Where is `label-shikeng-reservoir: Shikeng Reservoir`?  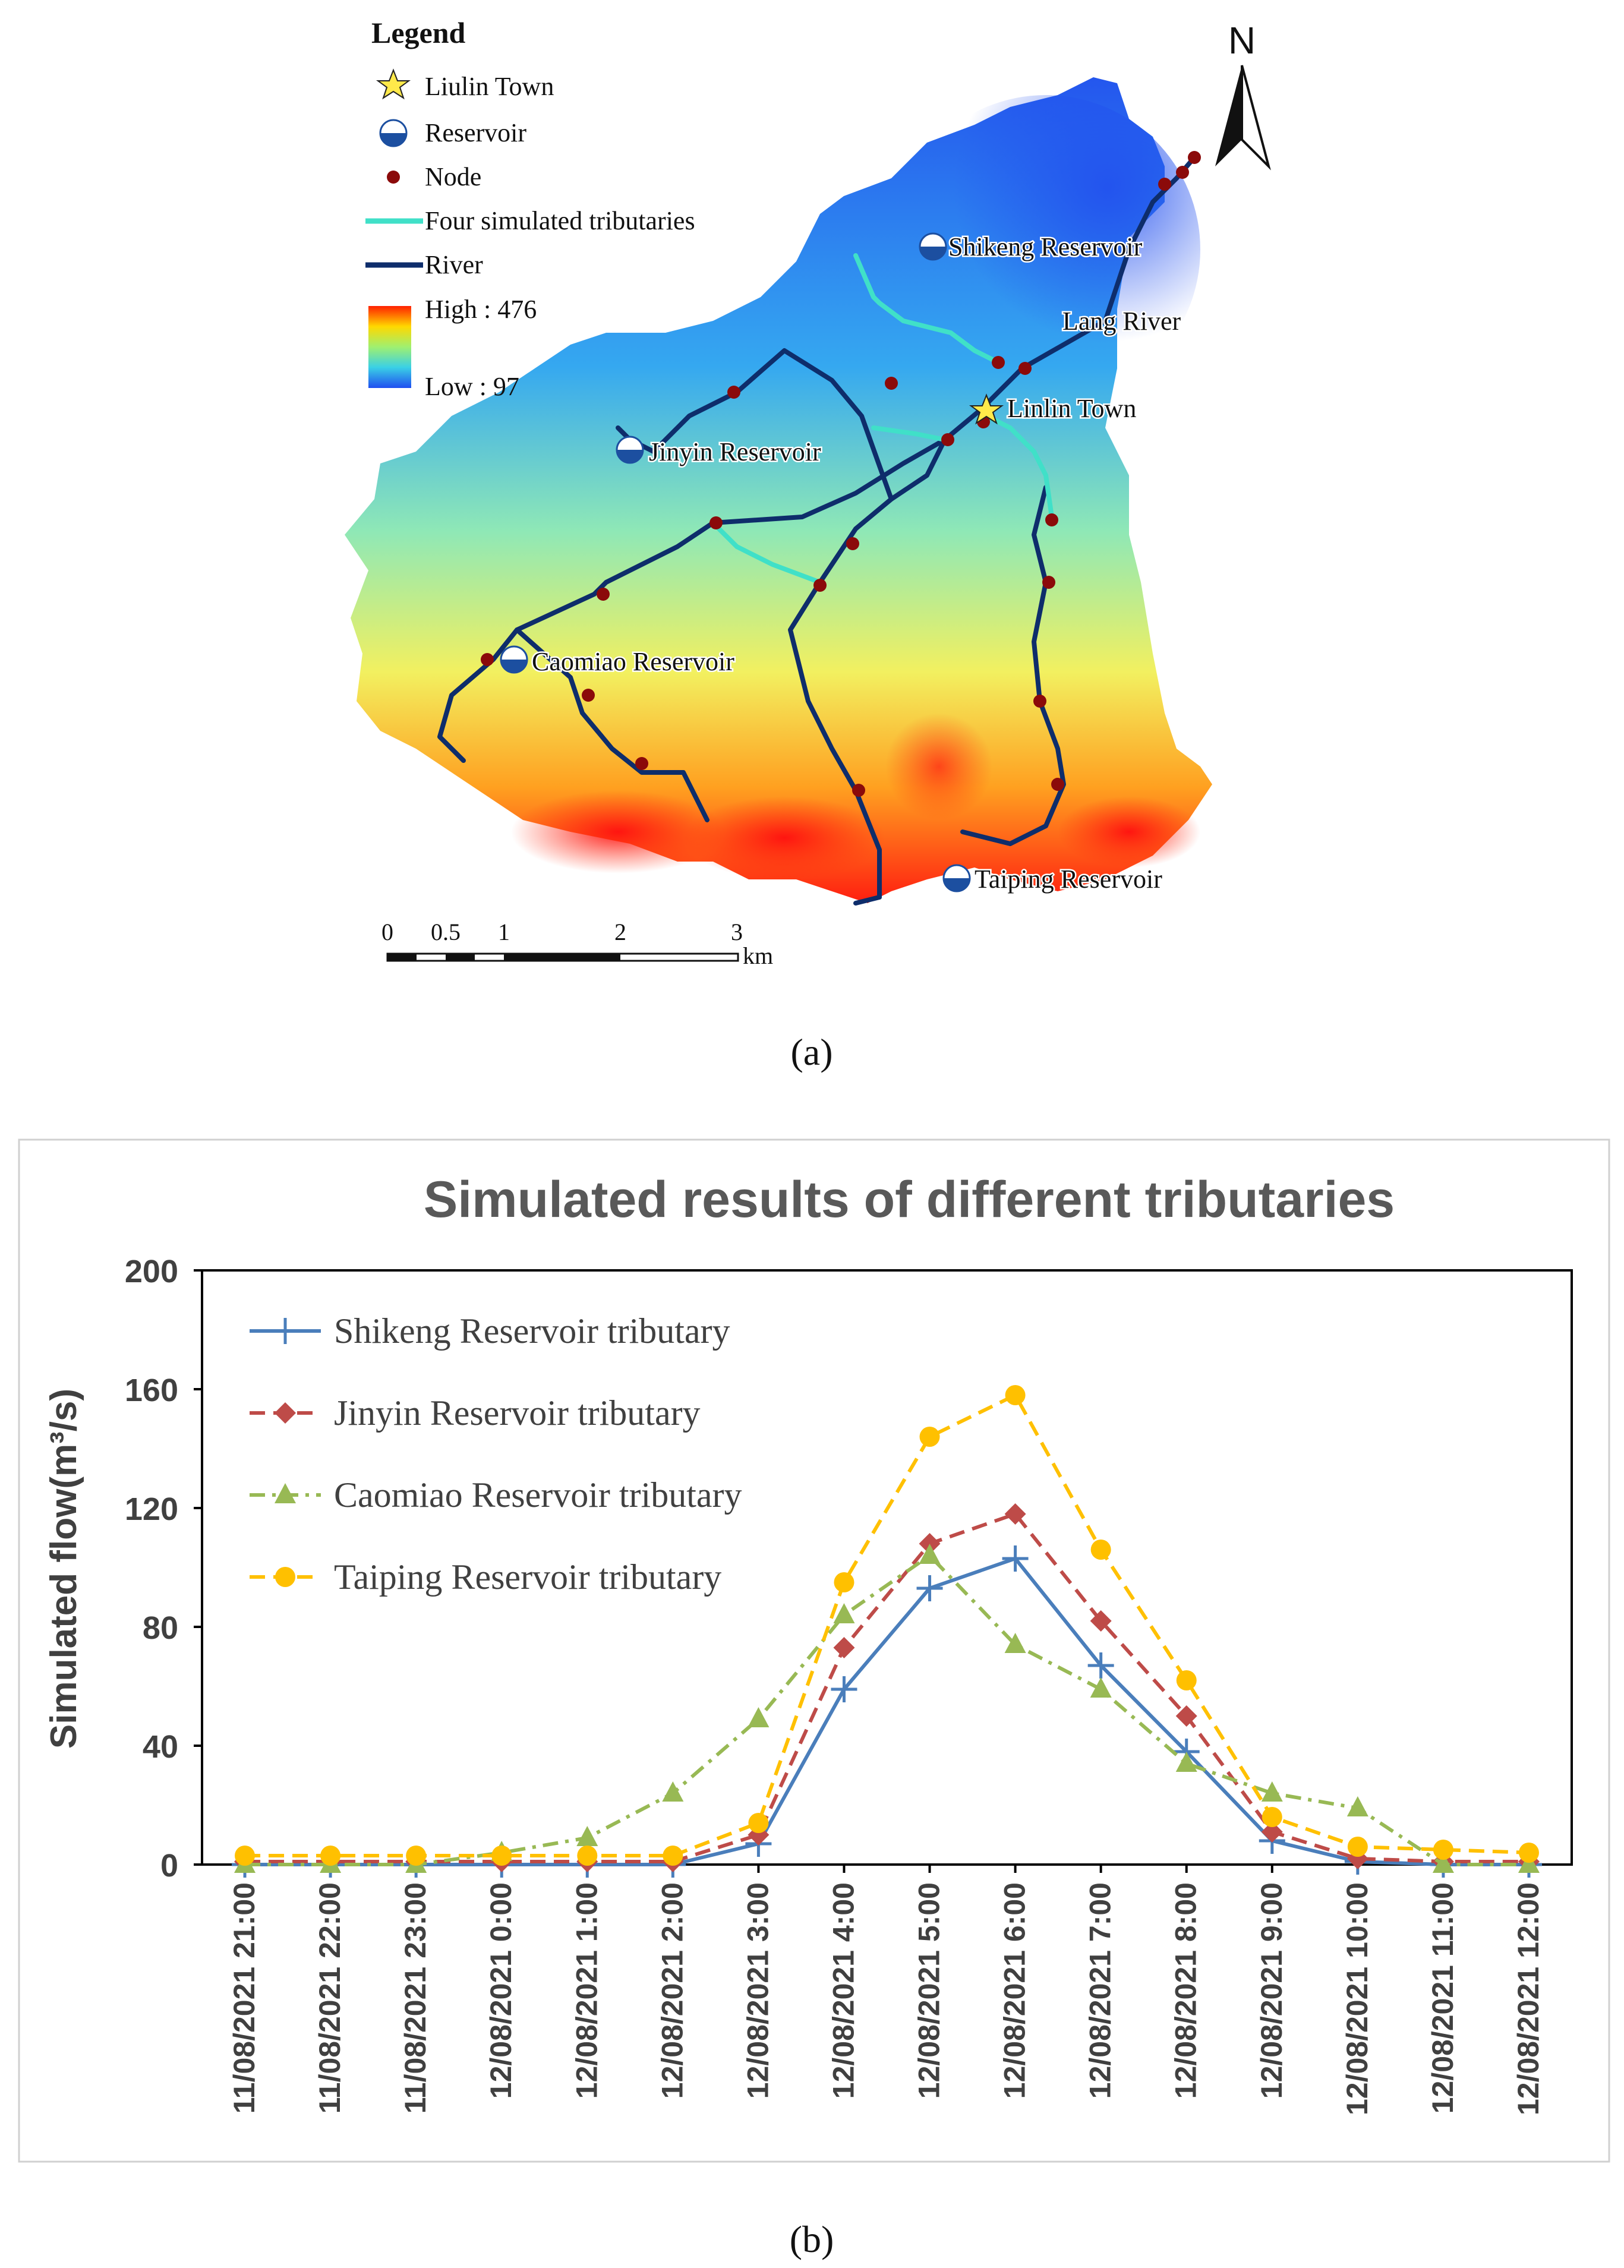 label-shikeng-reservoir: Shikeng Reservoir is located at coordinates (1045, 246).